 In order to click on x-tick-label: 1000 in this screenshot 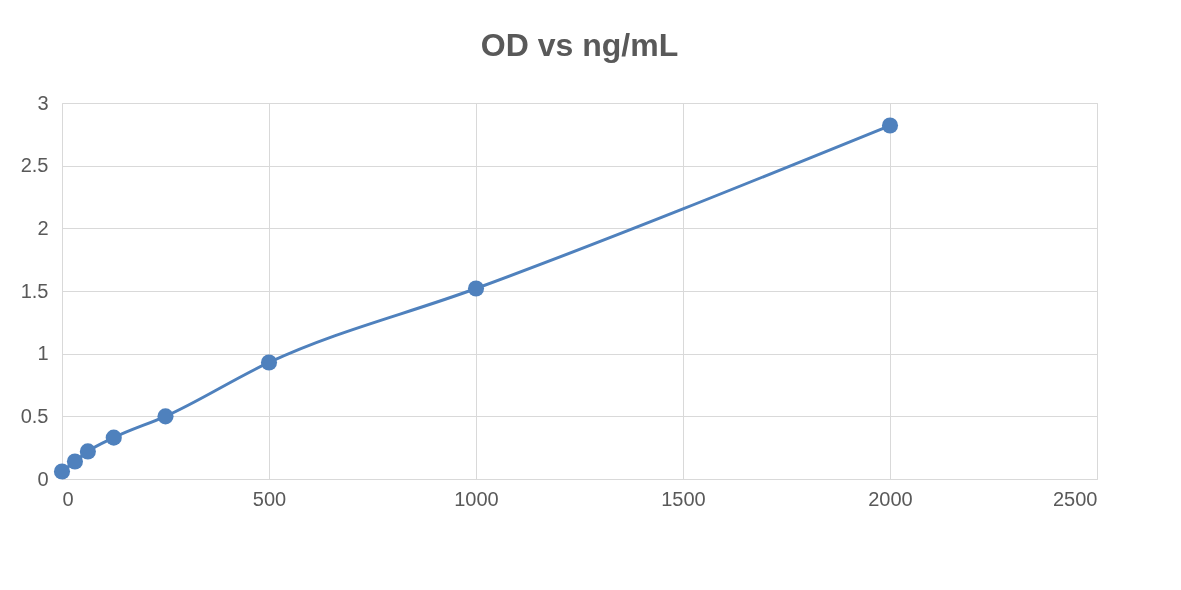, I will do `click(476, 498)`.